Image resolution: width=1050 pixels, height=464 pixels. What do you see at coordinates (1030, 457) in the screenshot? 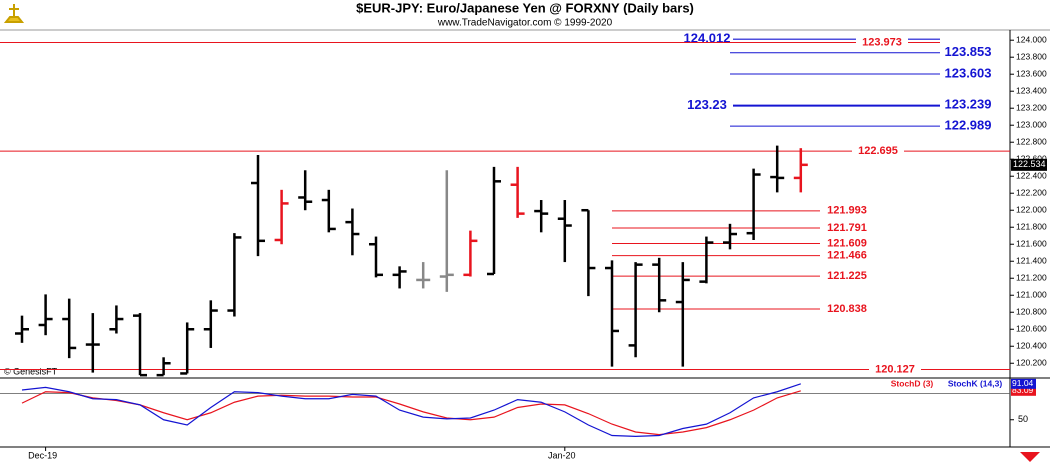
I see `scroll-arrow` at bounding box center [1030, 457].